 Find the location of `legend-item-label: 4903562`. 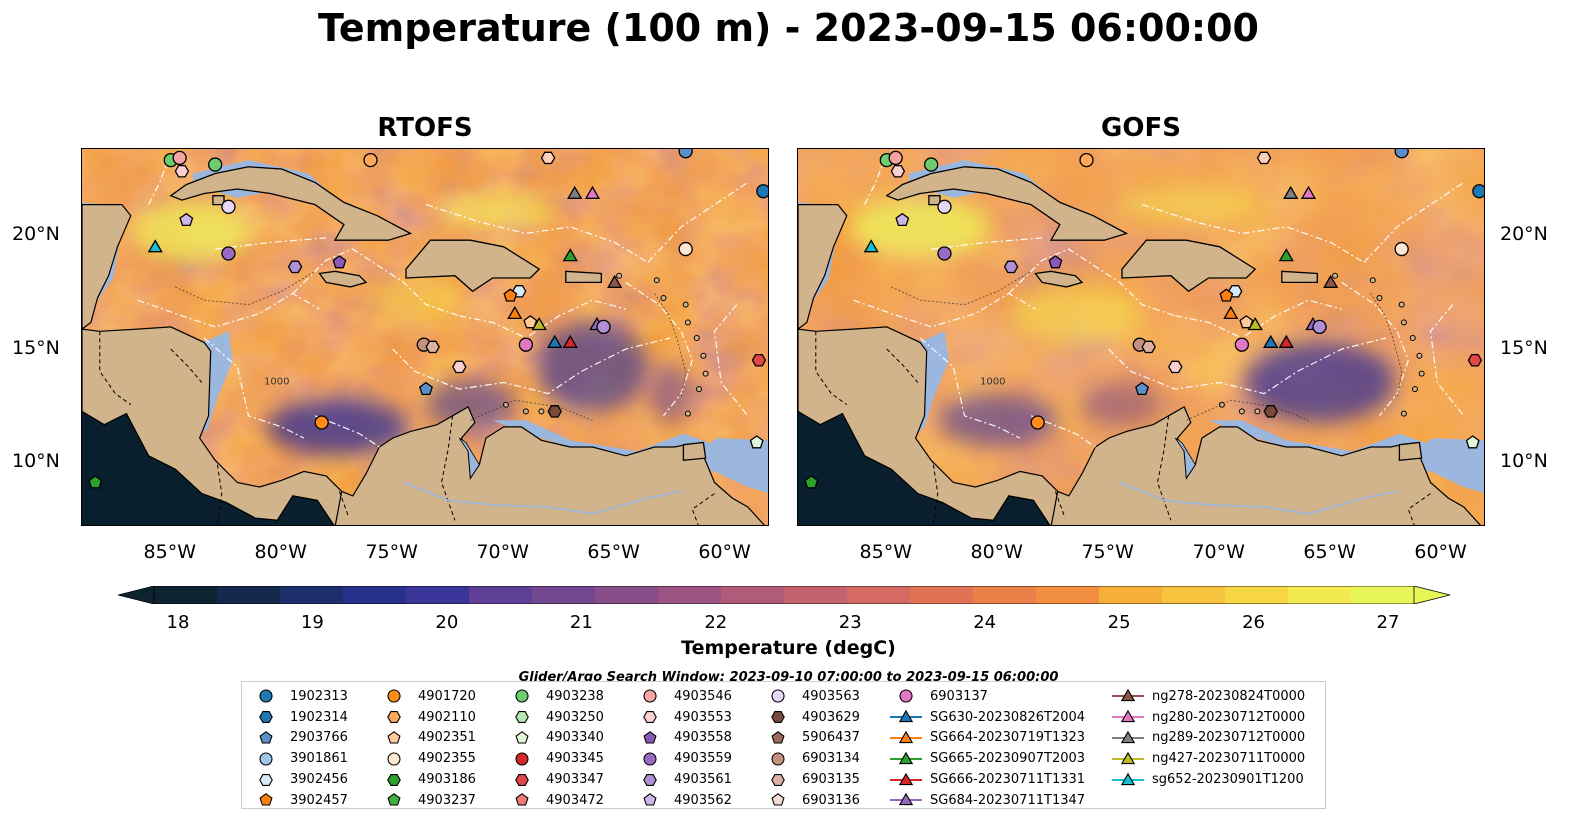

legend-item-label: 4903562 is located at coordinates (703, 800).